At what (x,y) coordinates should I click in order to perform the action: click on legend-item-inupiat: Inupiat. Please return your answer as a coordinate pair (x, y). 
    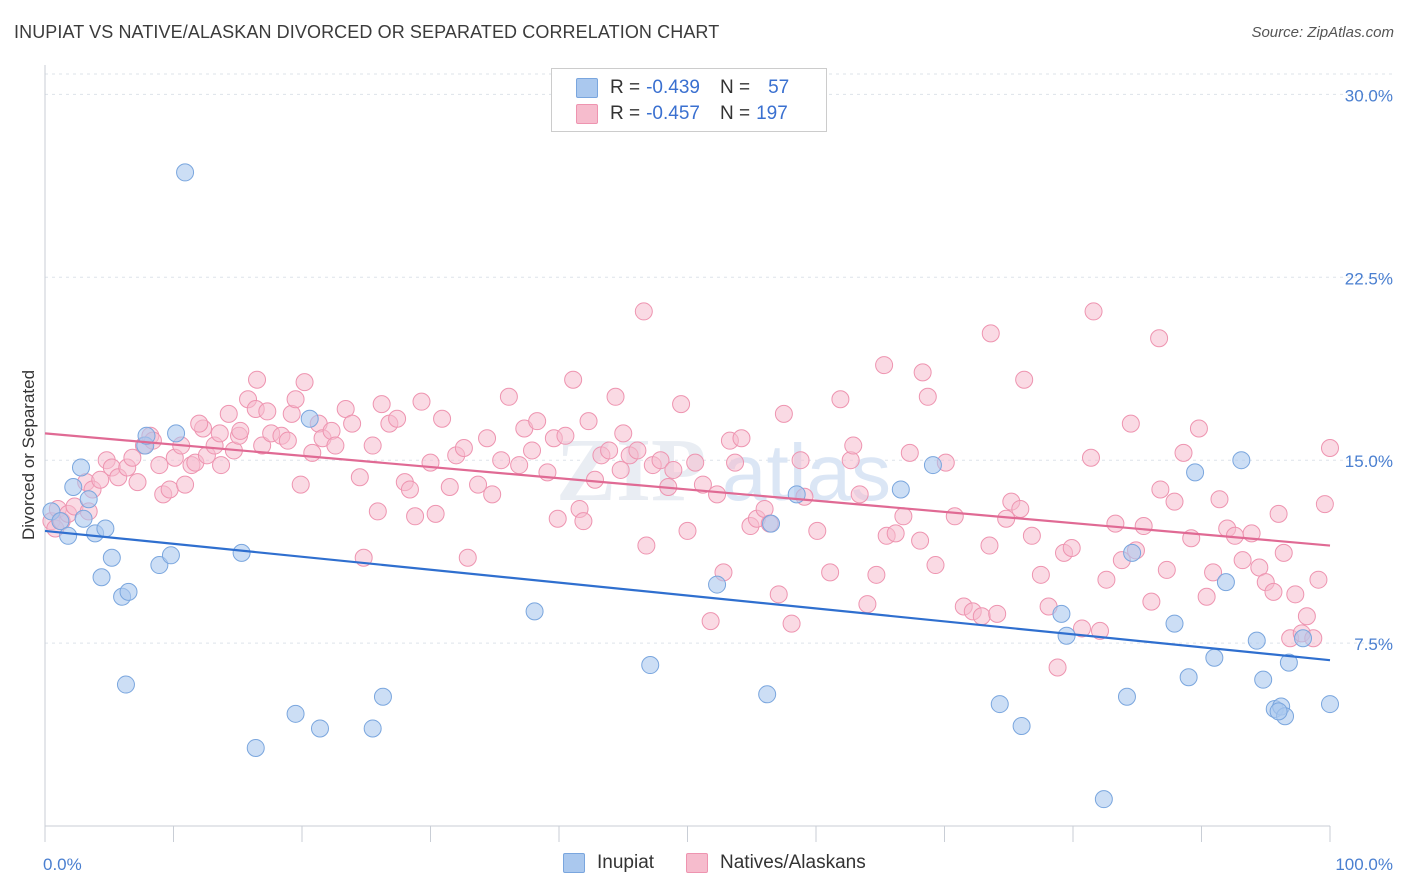
    Looking at the image, I should click on (608, 863).